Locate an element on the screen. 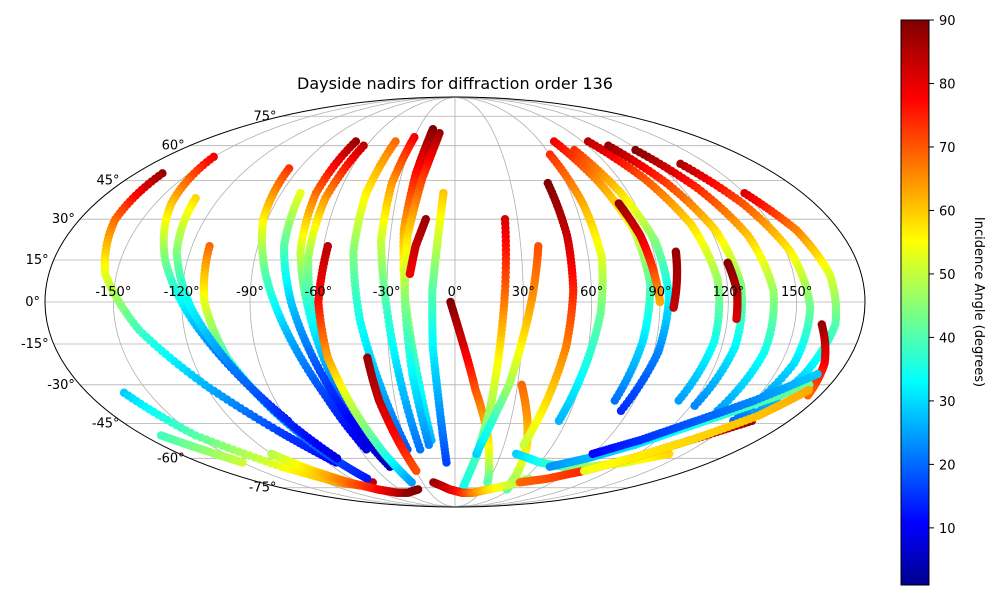  lat-tick-label: 15° is located at coordinates (37, 260).